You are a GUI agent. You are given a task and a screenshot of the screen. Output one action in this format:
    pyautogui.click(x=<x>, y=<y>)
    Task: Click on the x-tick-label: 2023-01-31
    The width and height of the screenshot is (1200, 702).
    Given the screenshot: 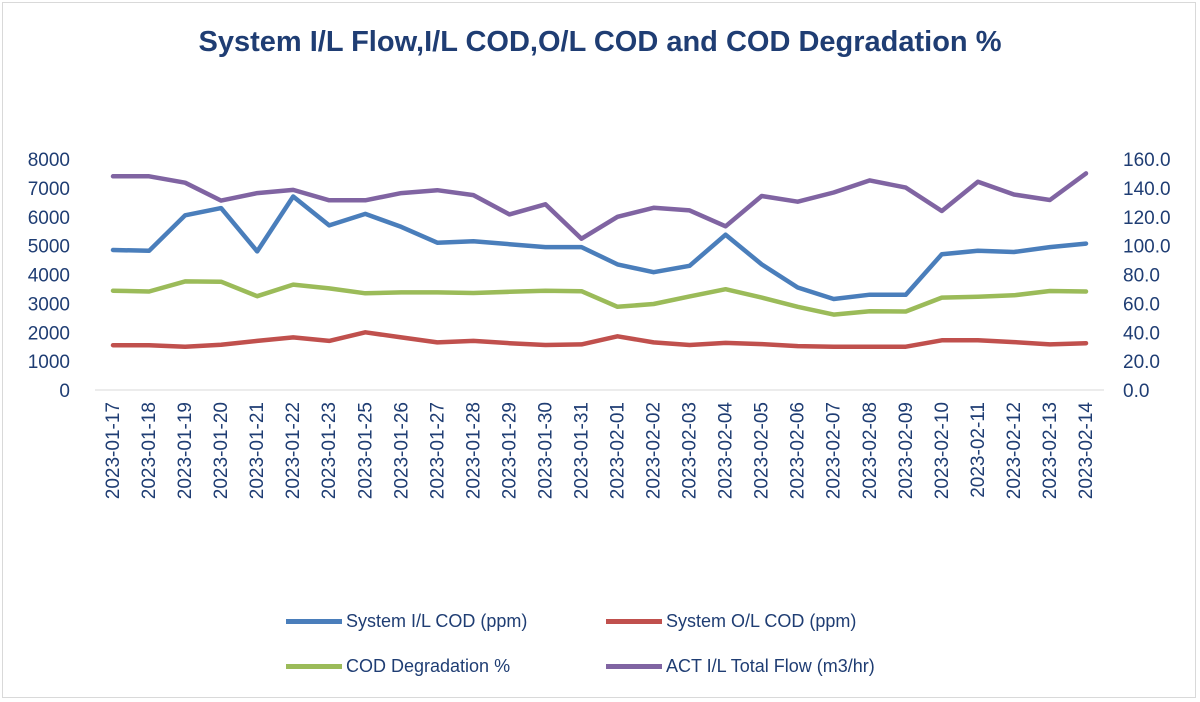 What is the action you would take?
    pyautogui.click(x=581, y=450)
    